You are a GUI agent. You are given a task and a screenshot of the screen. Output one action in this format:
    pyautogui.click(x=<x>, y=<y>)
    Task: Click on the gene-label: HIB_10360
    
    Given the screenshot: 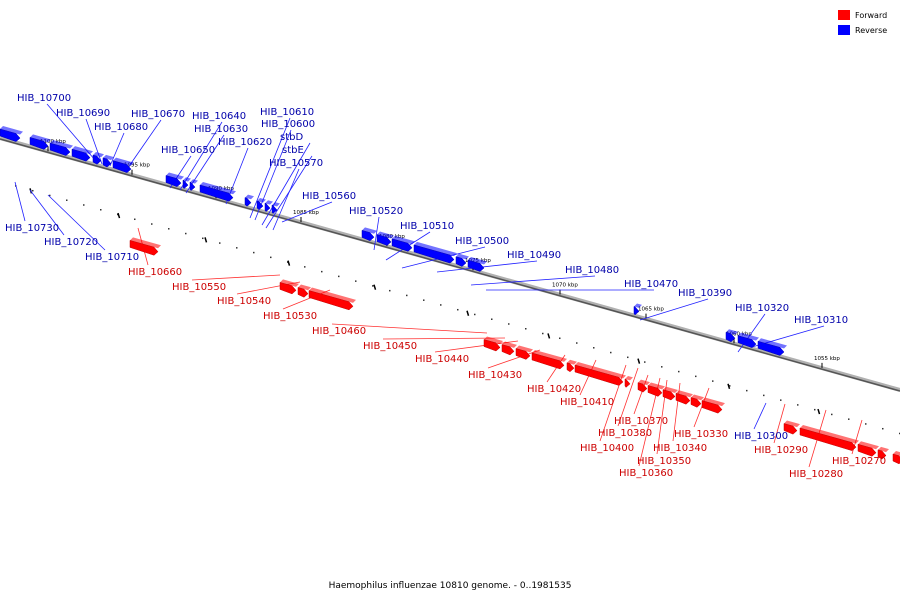 What is the action you would take?
    pyautogui.click(x=646, y=473)
    